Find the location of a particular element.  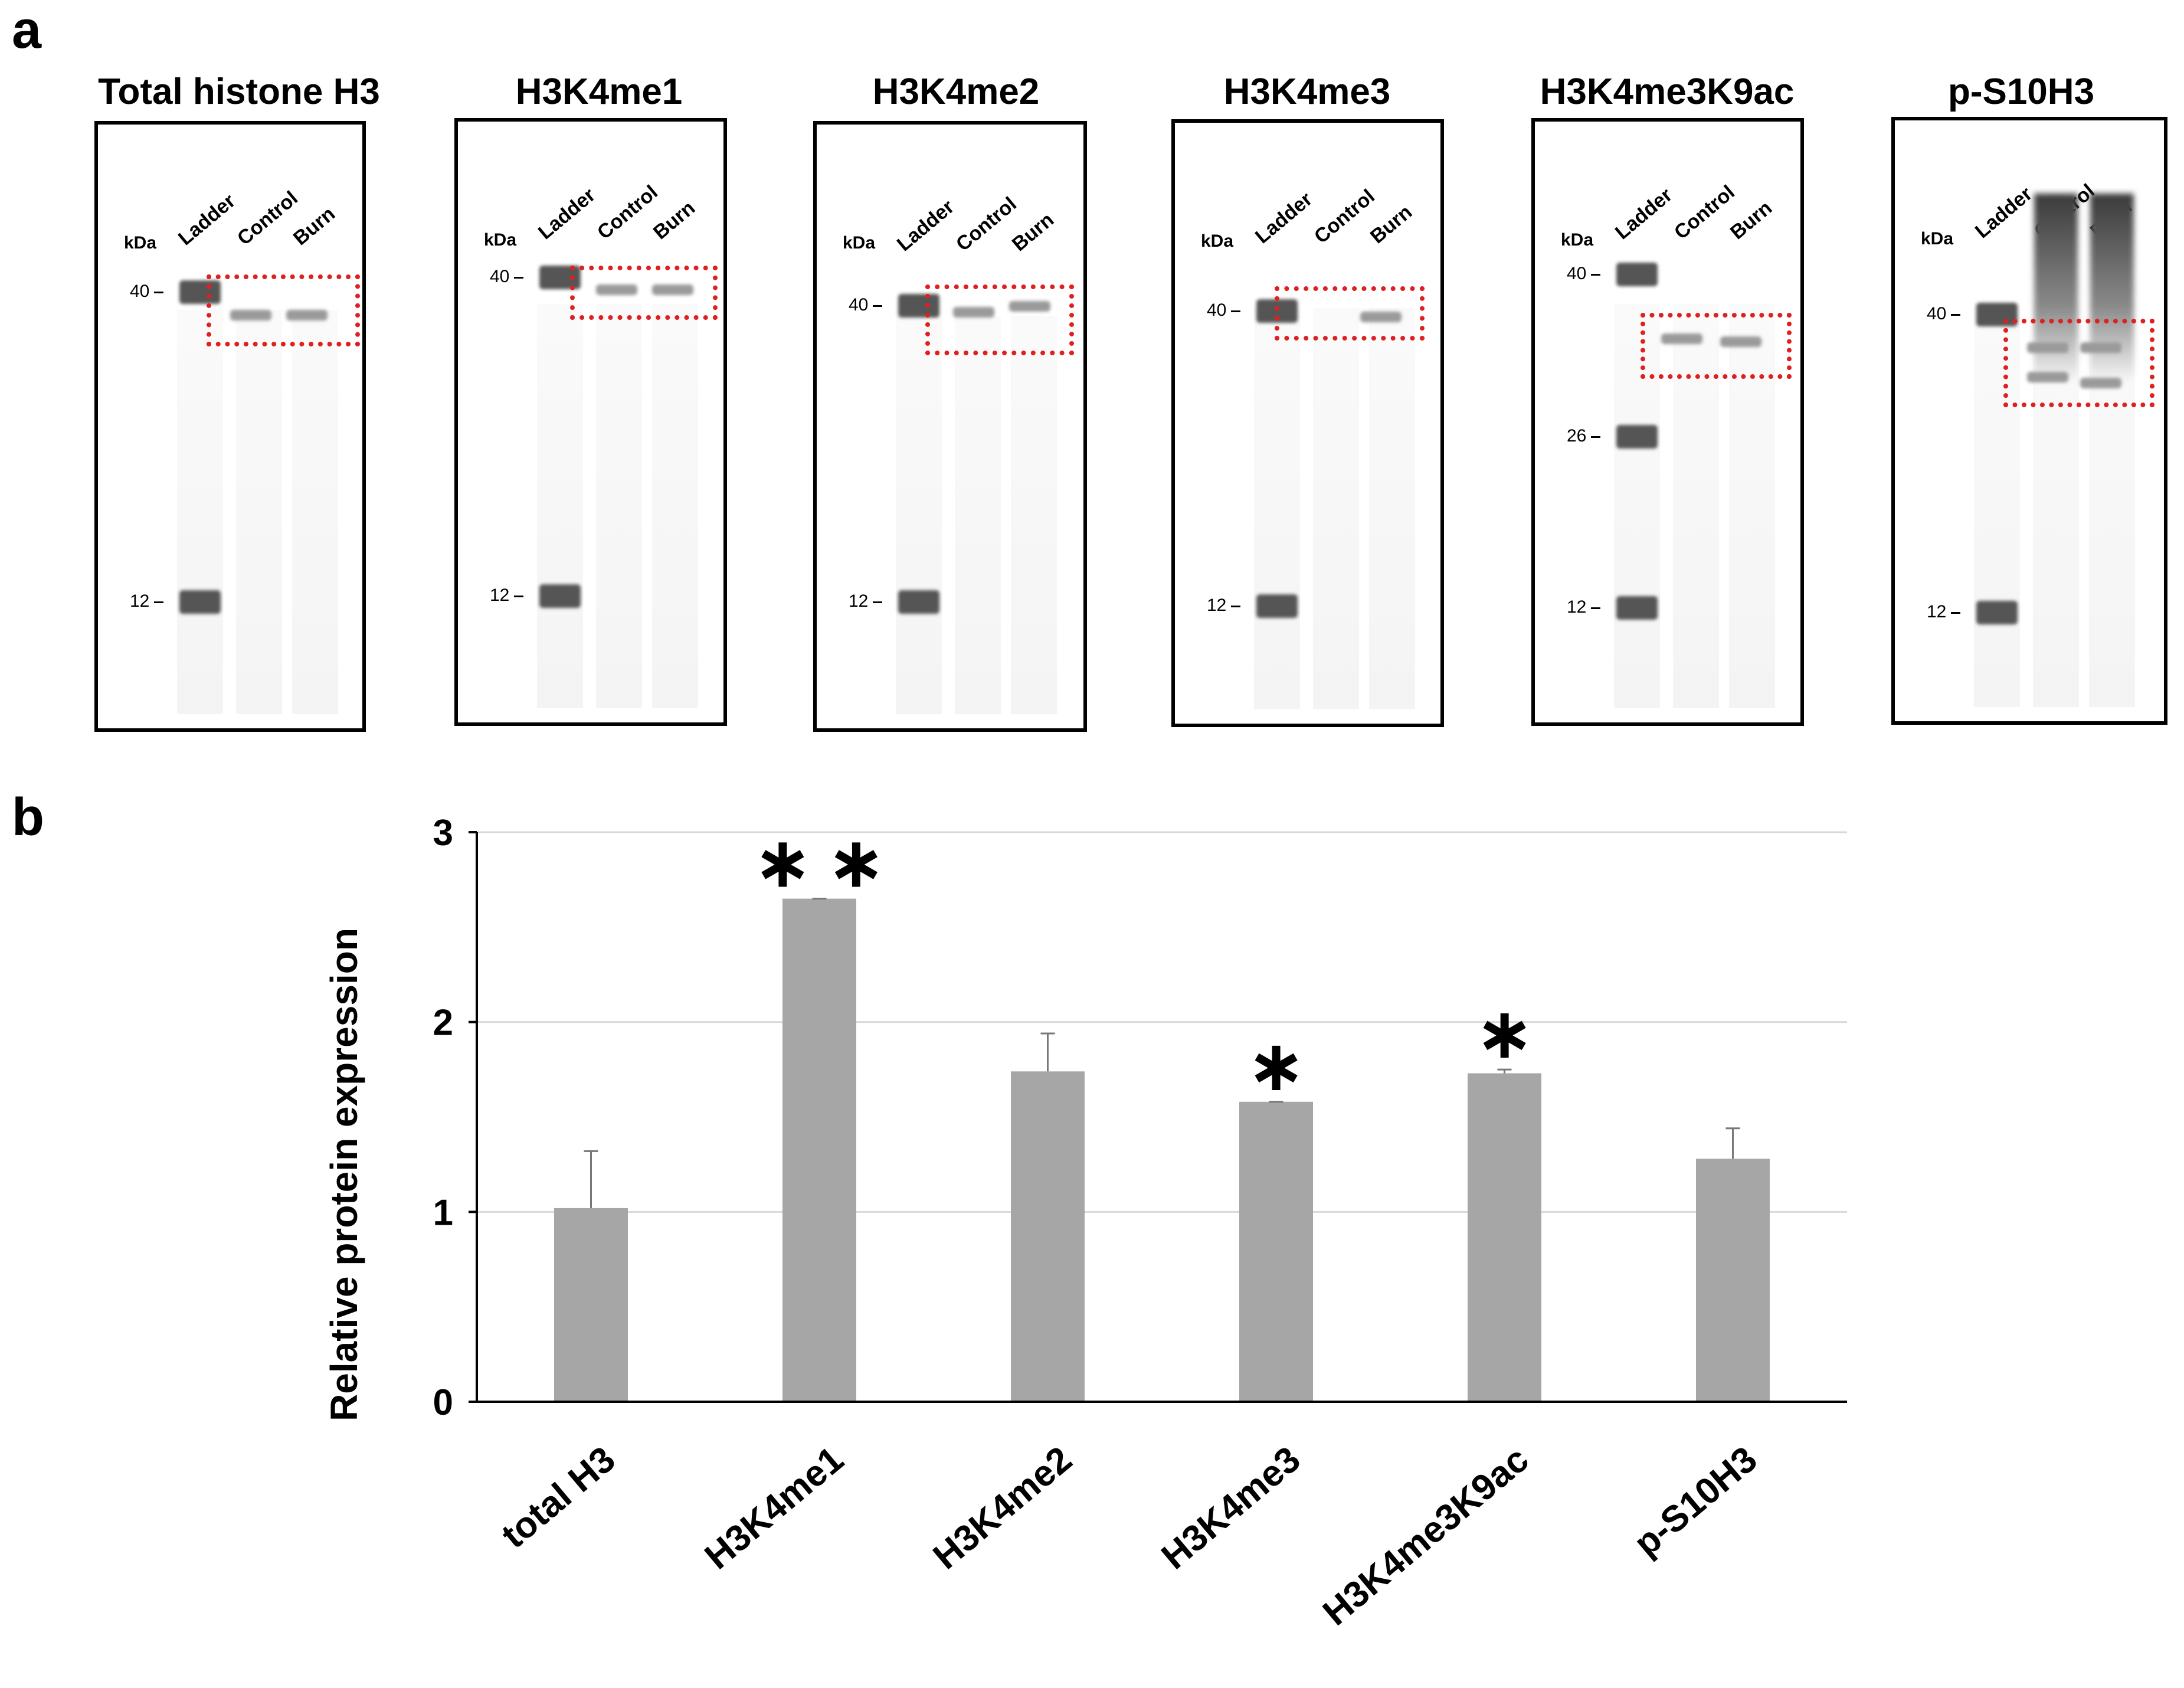

y-axis-title: Relative protein expression is located at coordinates (344, 1174).